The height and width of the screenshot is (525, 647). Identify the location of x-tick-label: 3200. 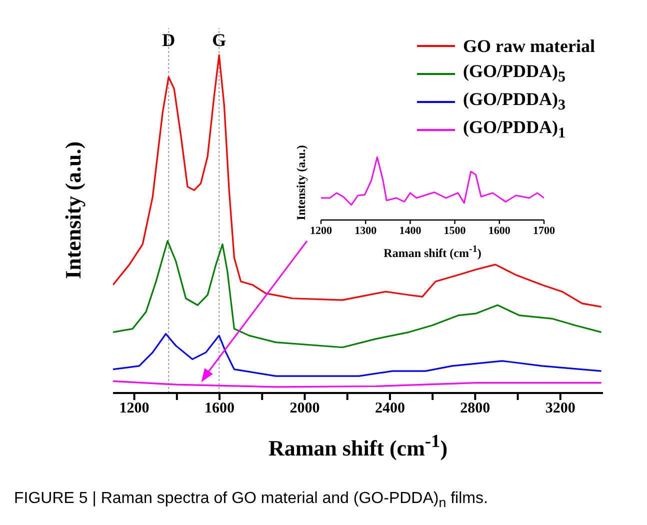
(560, 408).